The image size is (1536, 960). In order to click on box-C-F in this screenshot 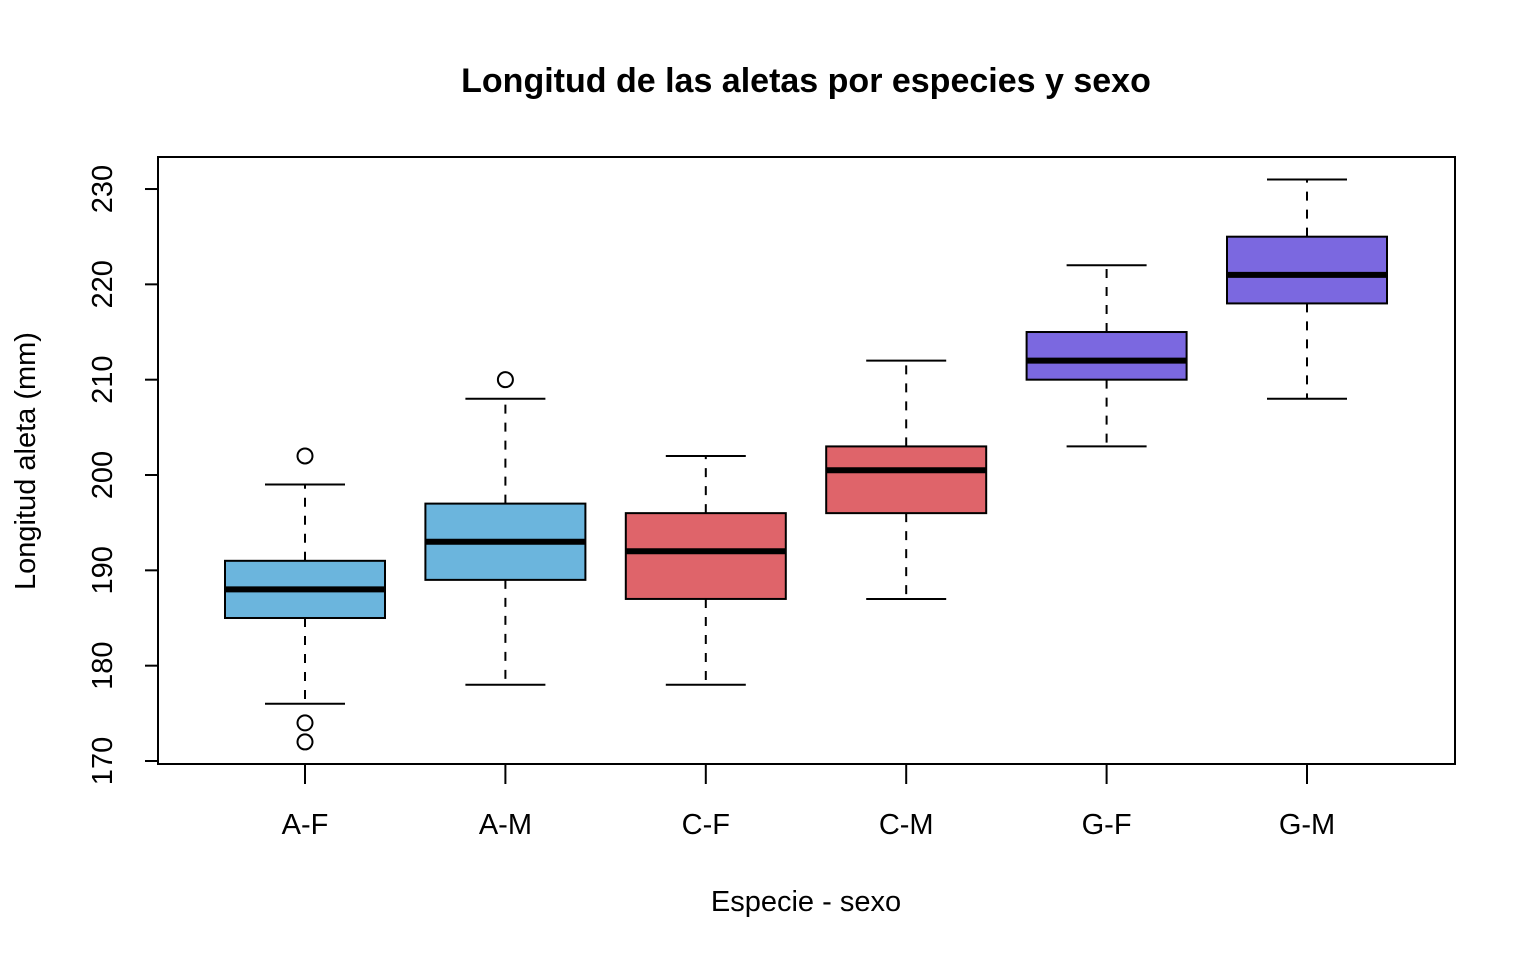, I will do `click(705, 570)`.